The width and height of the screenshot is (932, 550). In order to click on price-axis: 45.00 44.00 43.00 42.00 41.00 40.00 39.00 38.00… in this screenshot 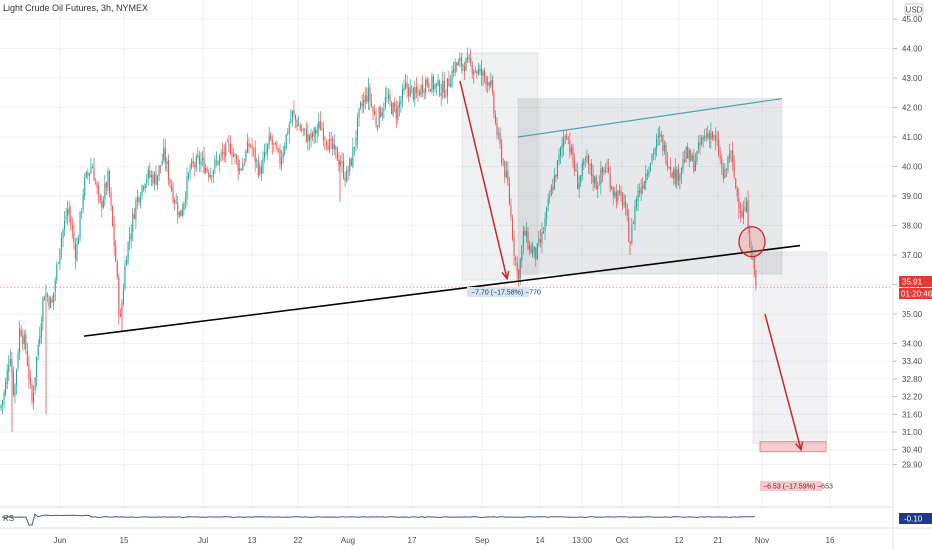, I will do `click(908, 242)`.